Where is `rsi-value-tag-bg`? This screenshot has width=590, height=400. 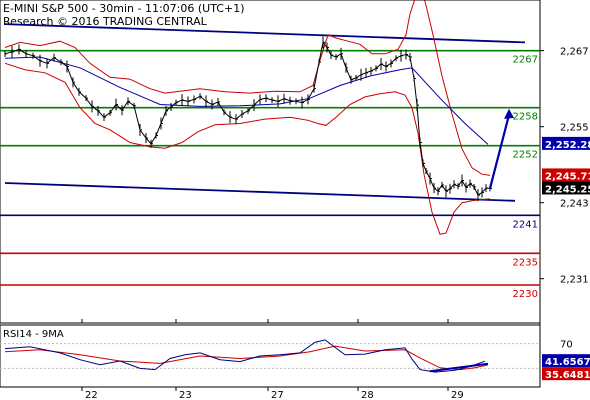
rsi-value-tag-bg is located at coordinates (566, 361).